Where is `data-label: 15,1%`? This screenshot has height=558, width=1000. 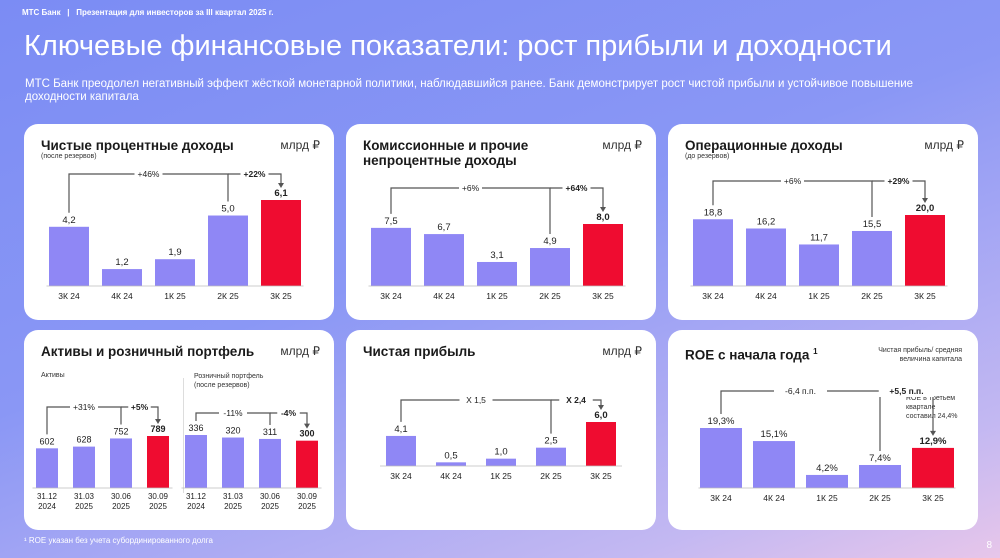
data-label: 15,1% is located at coordinates (774, 434).